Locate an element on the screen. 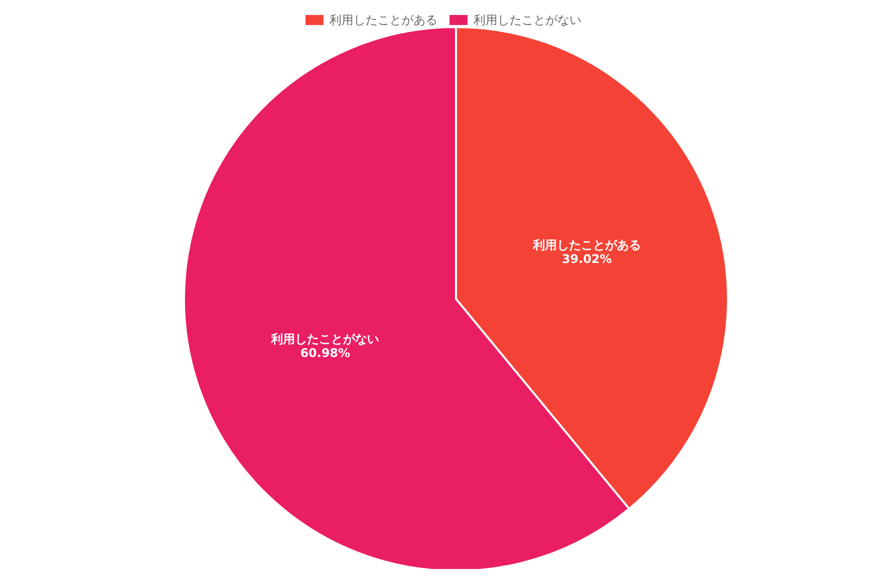  slice-label: 利用したことがある is located at coordinates (586, 245).